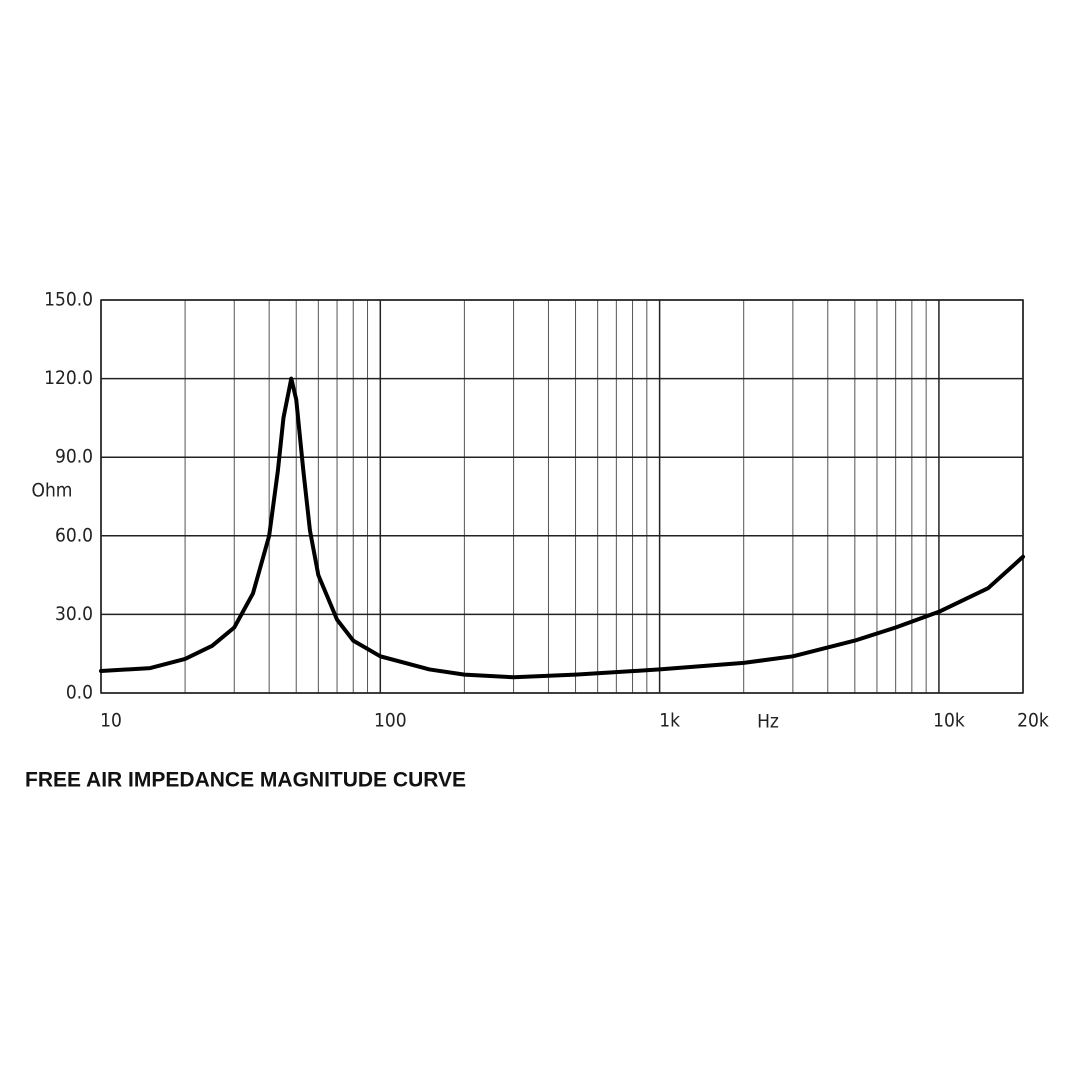  What do you see at coordinates (74, 614) in the screenshot?
I see `y-tick-label: 30.0` at bounding box center [74, 614].